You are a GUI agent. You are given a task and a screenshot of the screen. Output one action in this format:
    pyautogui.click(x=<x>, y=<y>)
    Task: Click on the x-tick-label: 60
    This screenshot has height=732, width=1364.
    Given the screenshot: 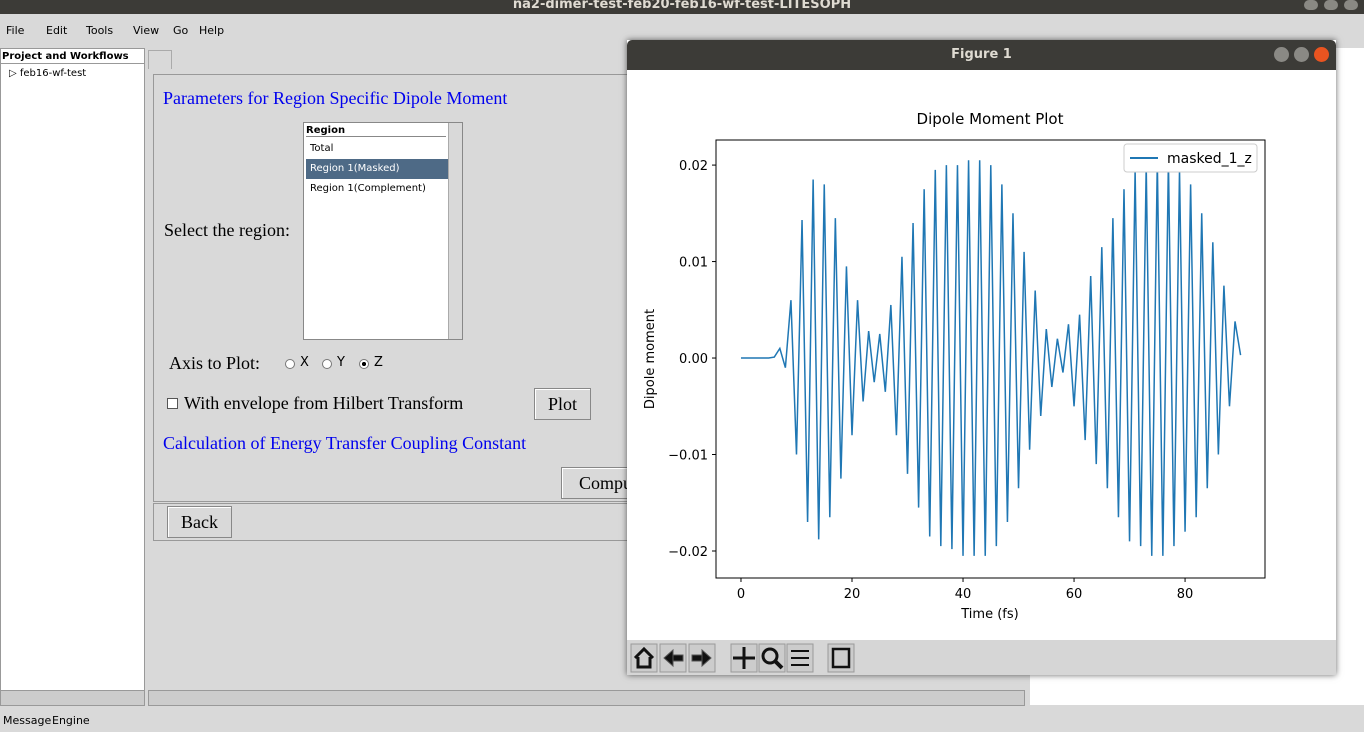 What is the action you would take?
    pyautogui.click(x=1074, y=594)
    